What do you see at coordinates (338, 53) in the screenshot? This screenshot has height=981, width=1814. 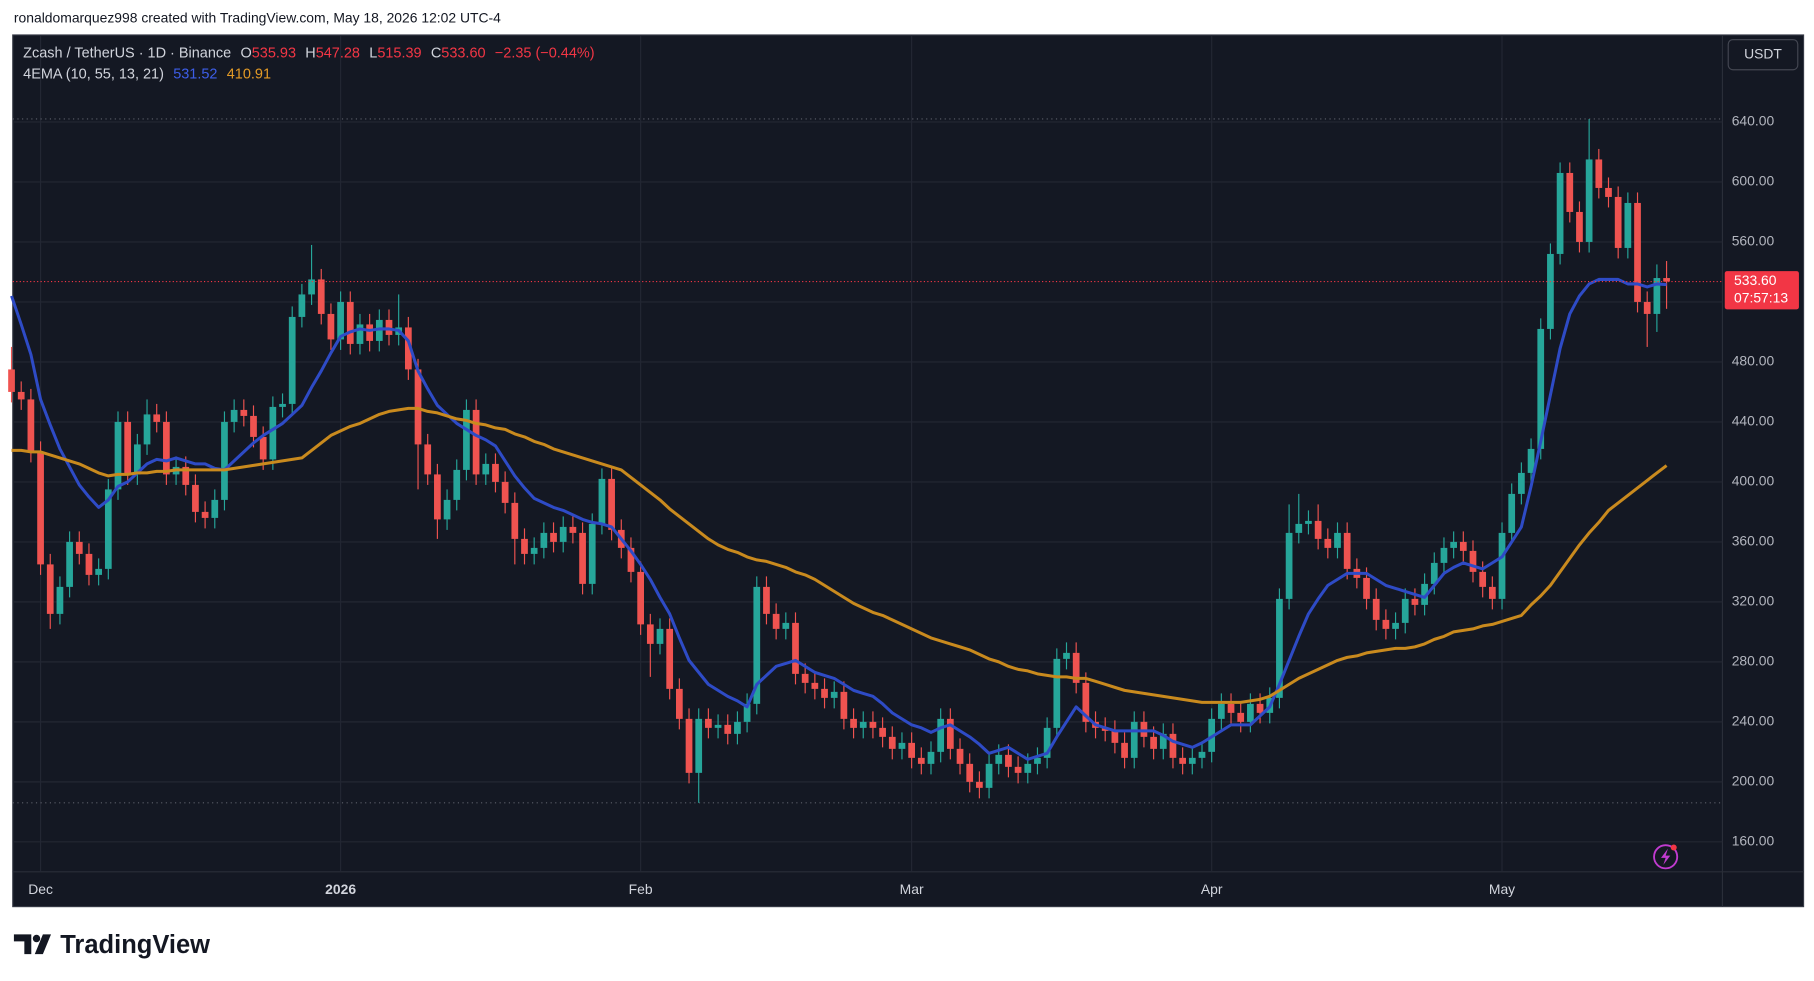 I see `ohlc-value: 547.28` at bounding box center [338, 53].